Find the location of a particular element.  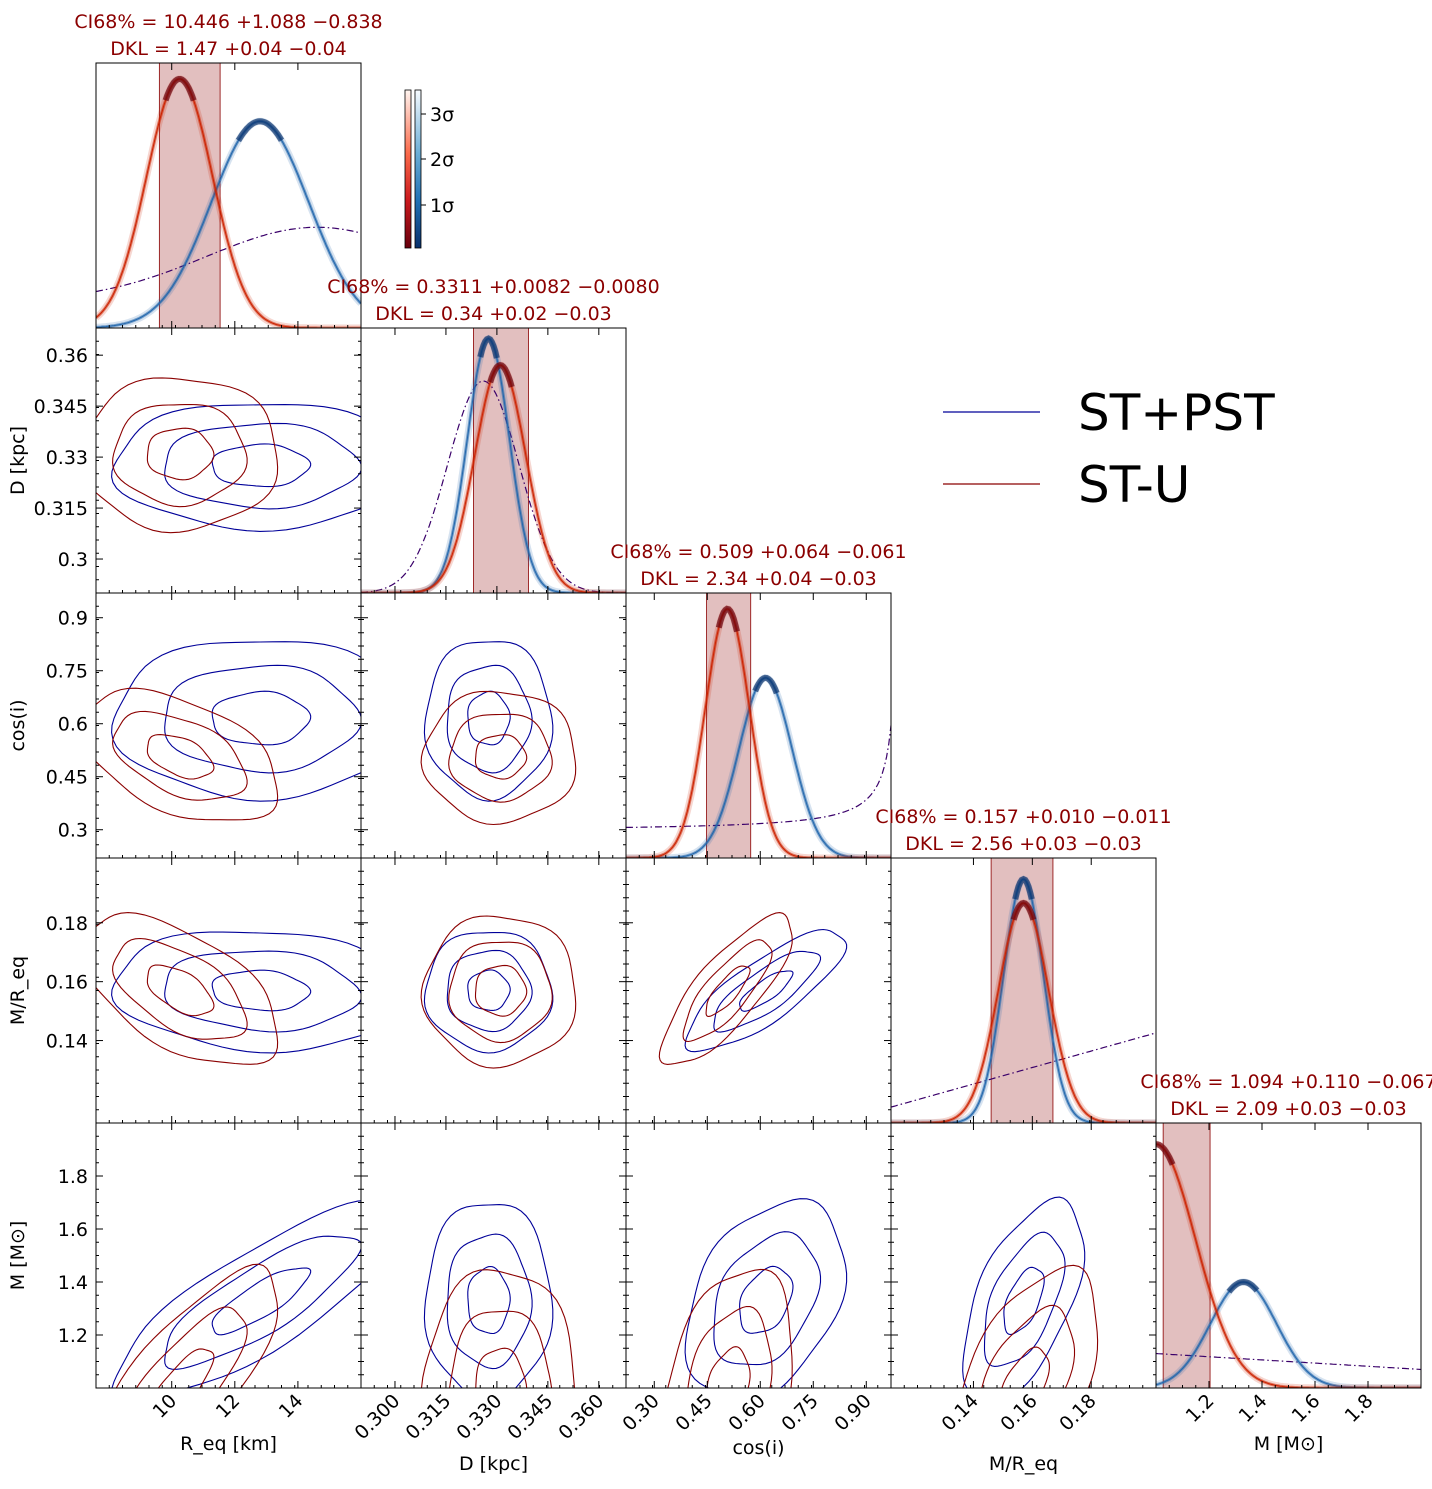

x-tick-label: 1.8 is located at coordinates (1359, 1408).